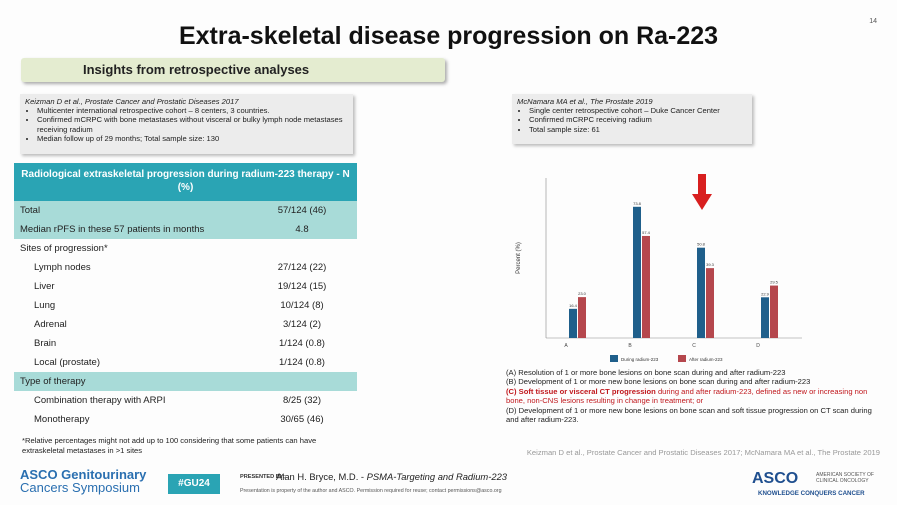 This screenshot has height=505, width=897. Describe the element at coordinates (233, 70) in the screenshot. I see `subtitle-banner: Insights from retrospective analyses` at that location.